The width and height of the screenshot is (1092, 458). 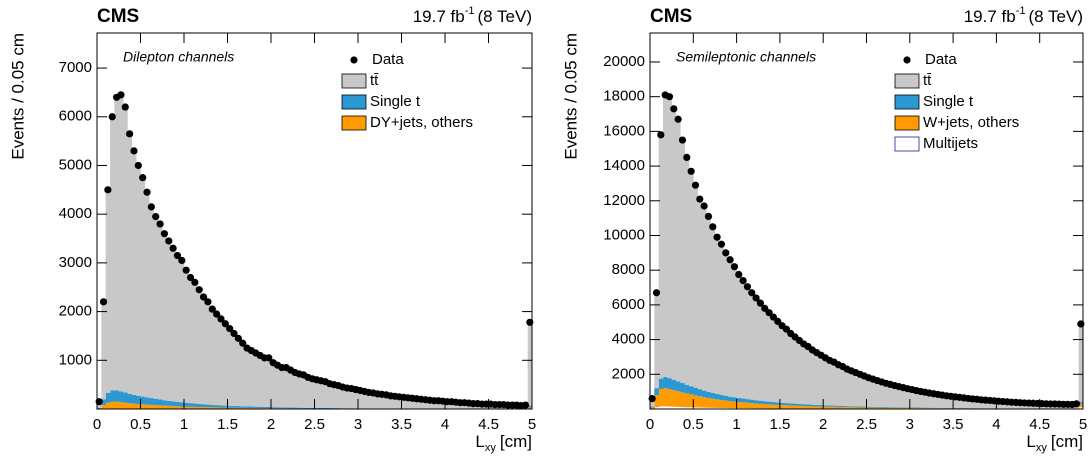 I want to click on y-tick-label: 1000, so click(x=75, y=359).